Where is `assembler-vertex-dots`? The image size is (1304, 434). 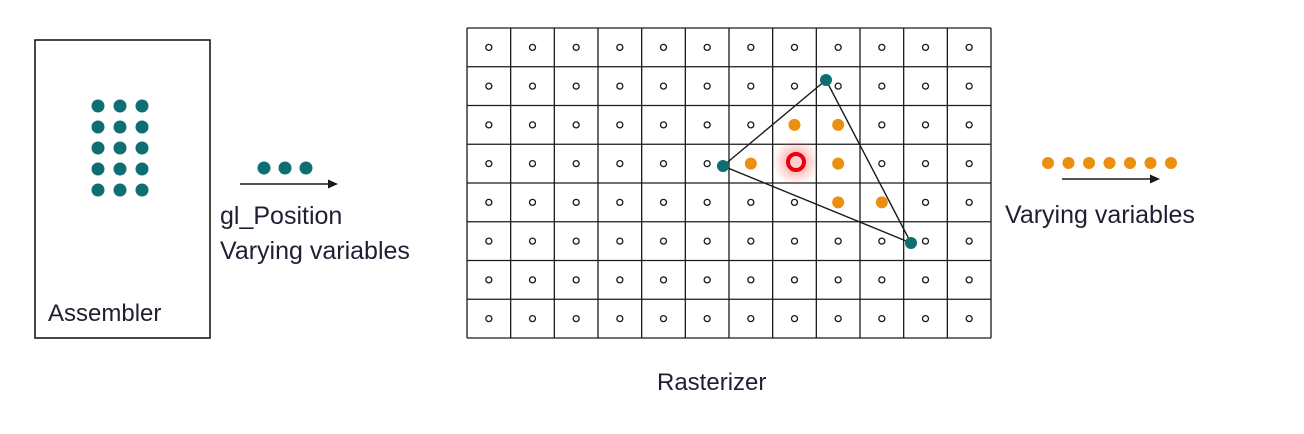
assembler-vertex-dots is located at coordinates (120, 148).